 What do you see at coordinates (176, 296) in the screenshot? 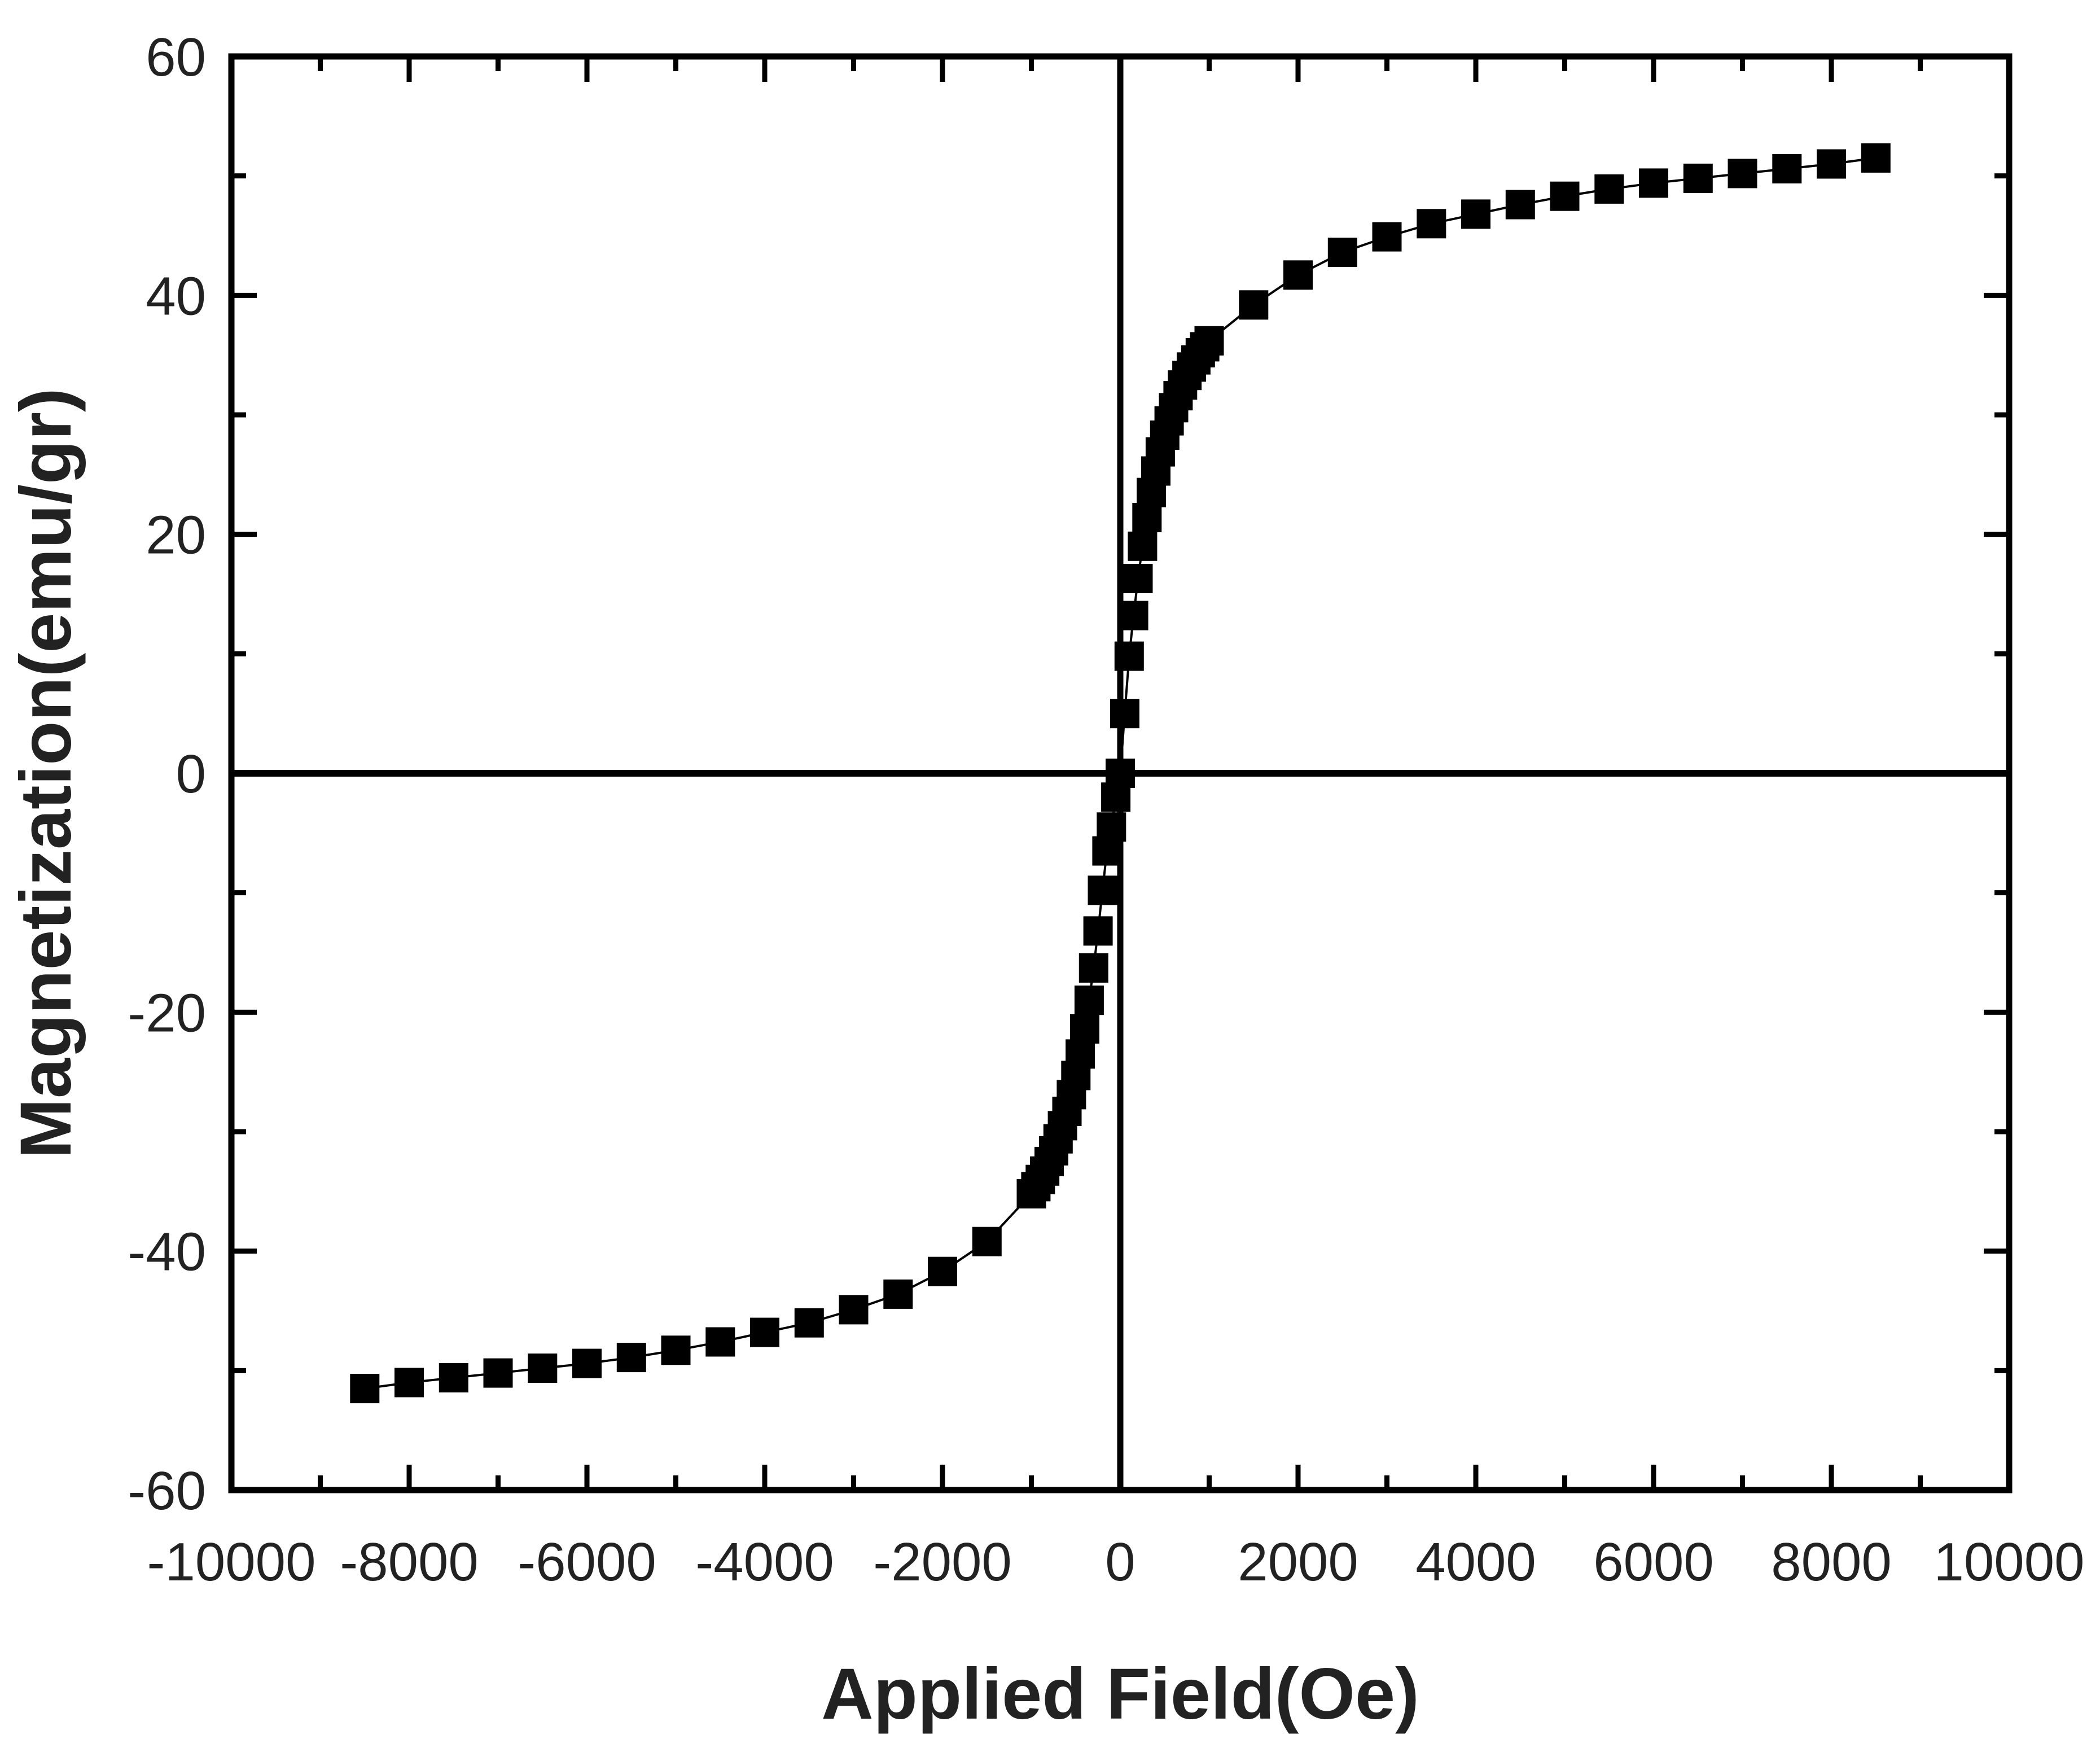
I see `y-tick-label: 40` at bounding box center [176, 296].